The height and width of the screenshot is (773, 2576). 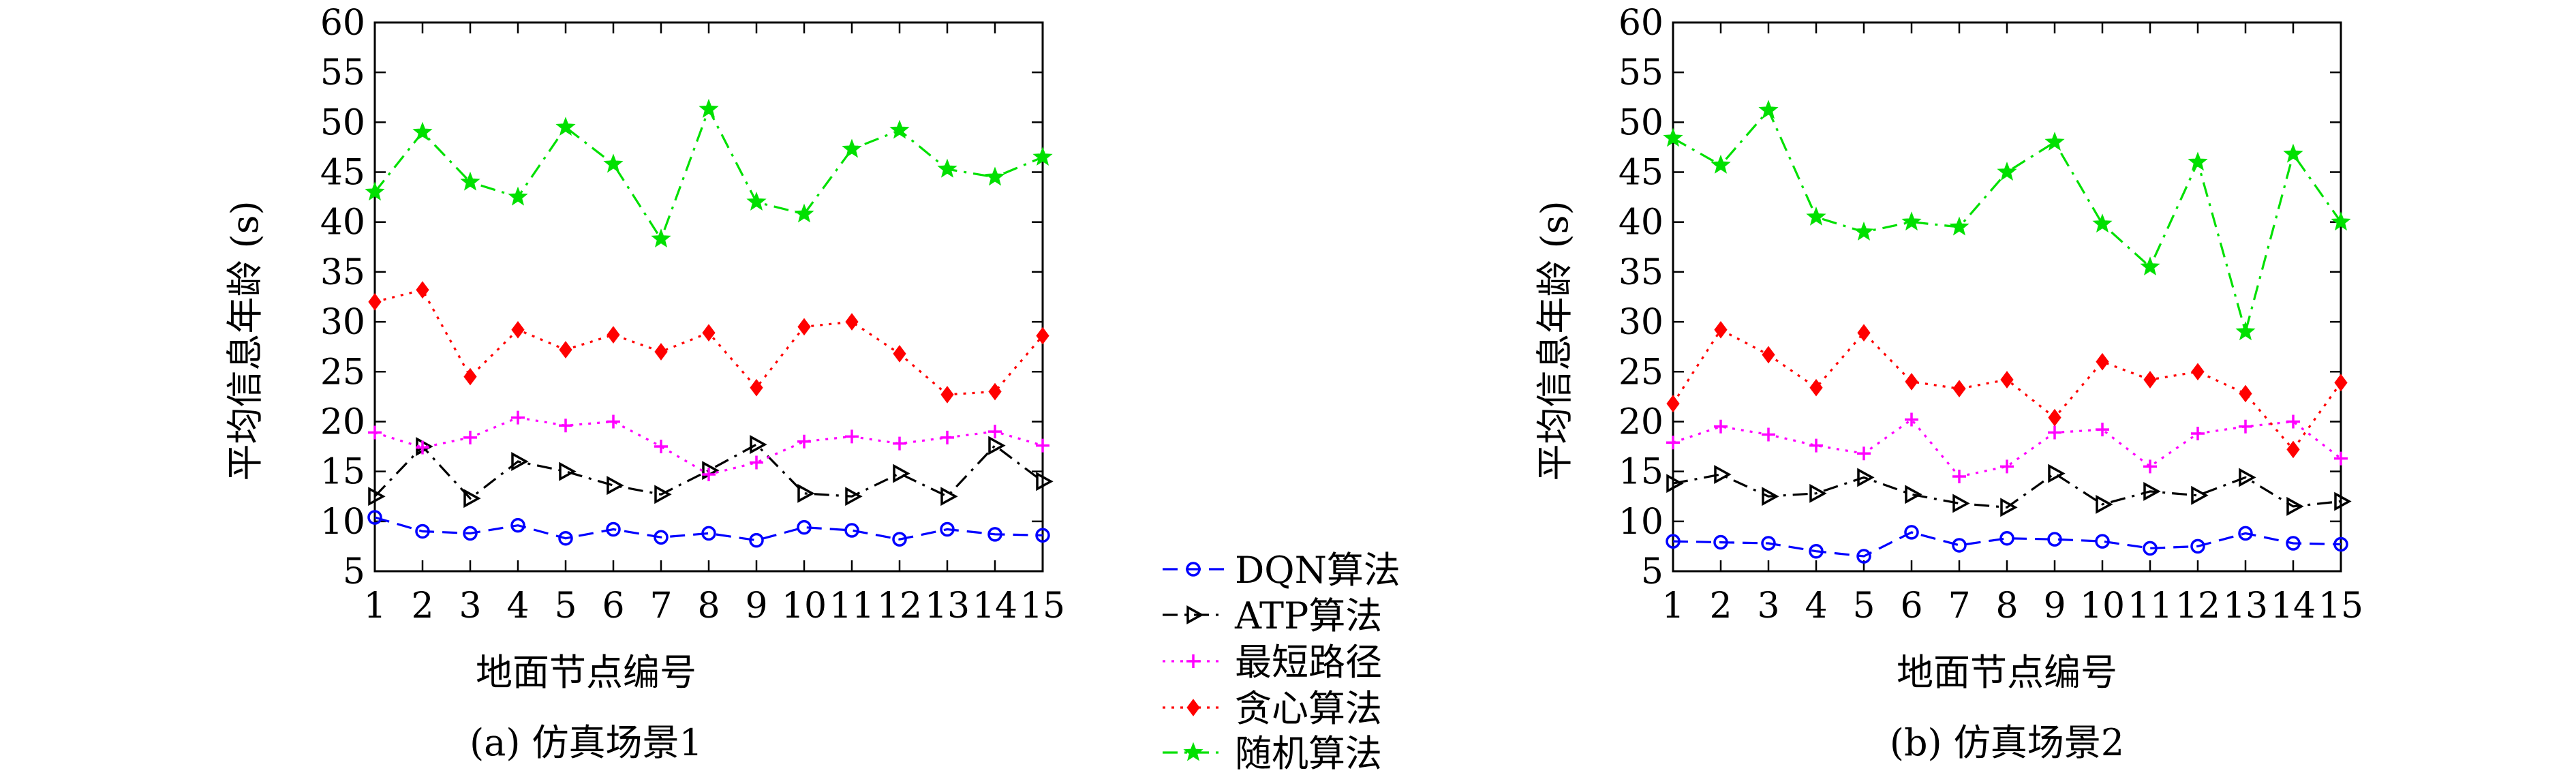 I want to click on chart-b-ylabel: 平均信息年龄 (s), so click(x=1555, y=341).